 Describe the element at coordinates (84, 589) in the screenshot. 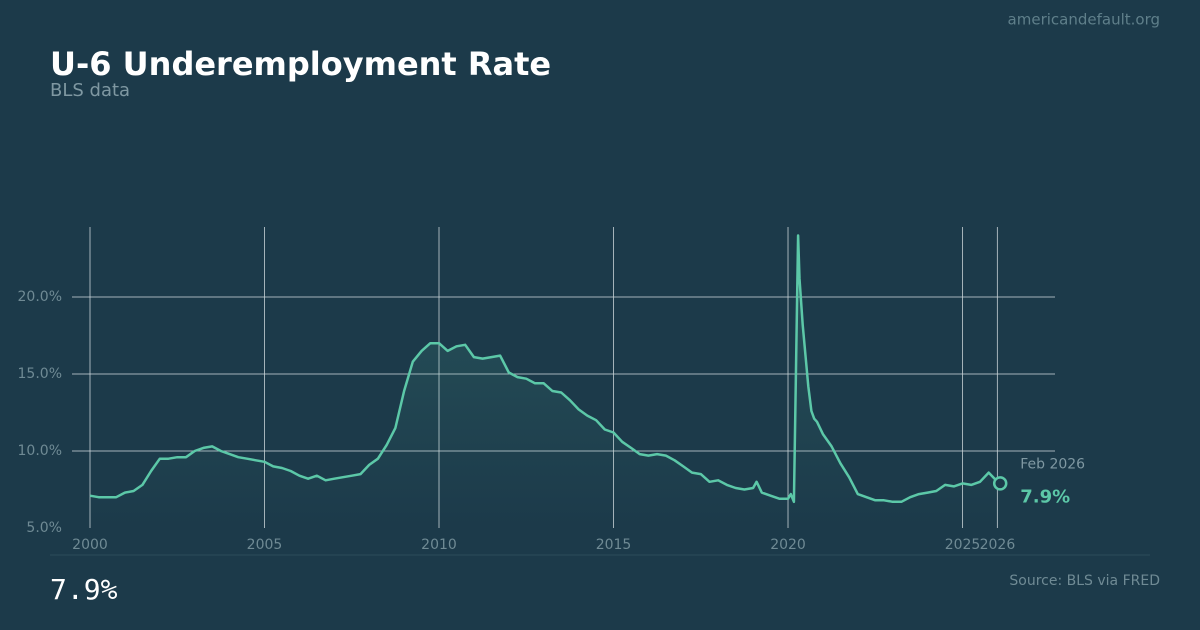

I see `headline: 7.9%` at that location.